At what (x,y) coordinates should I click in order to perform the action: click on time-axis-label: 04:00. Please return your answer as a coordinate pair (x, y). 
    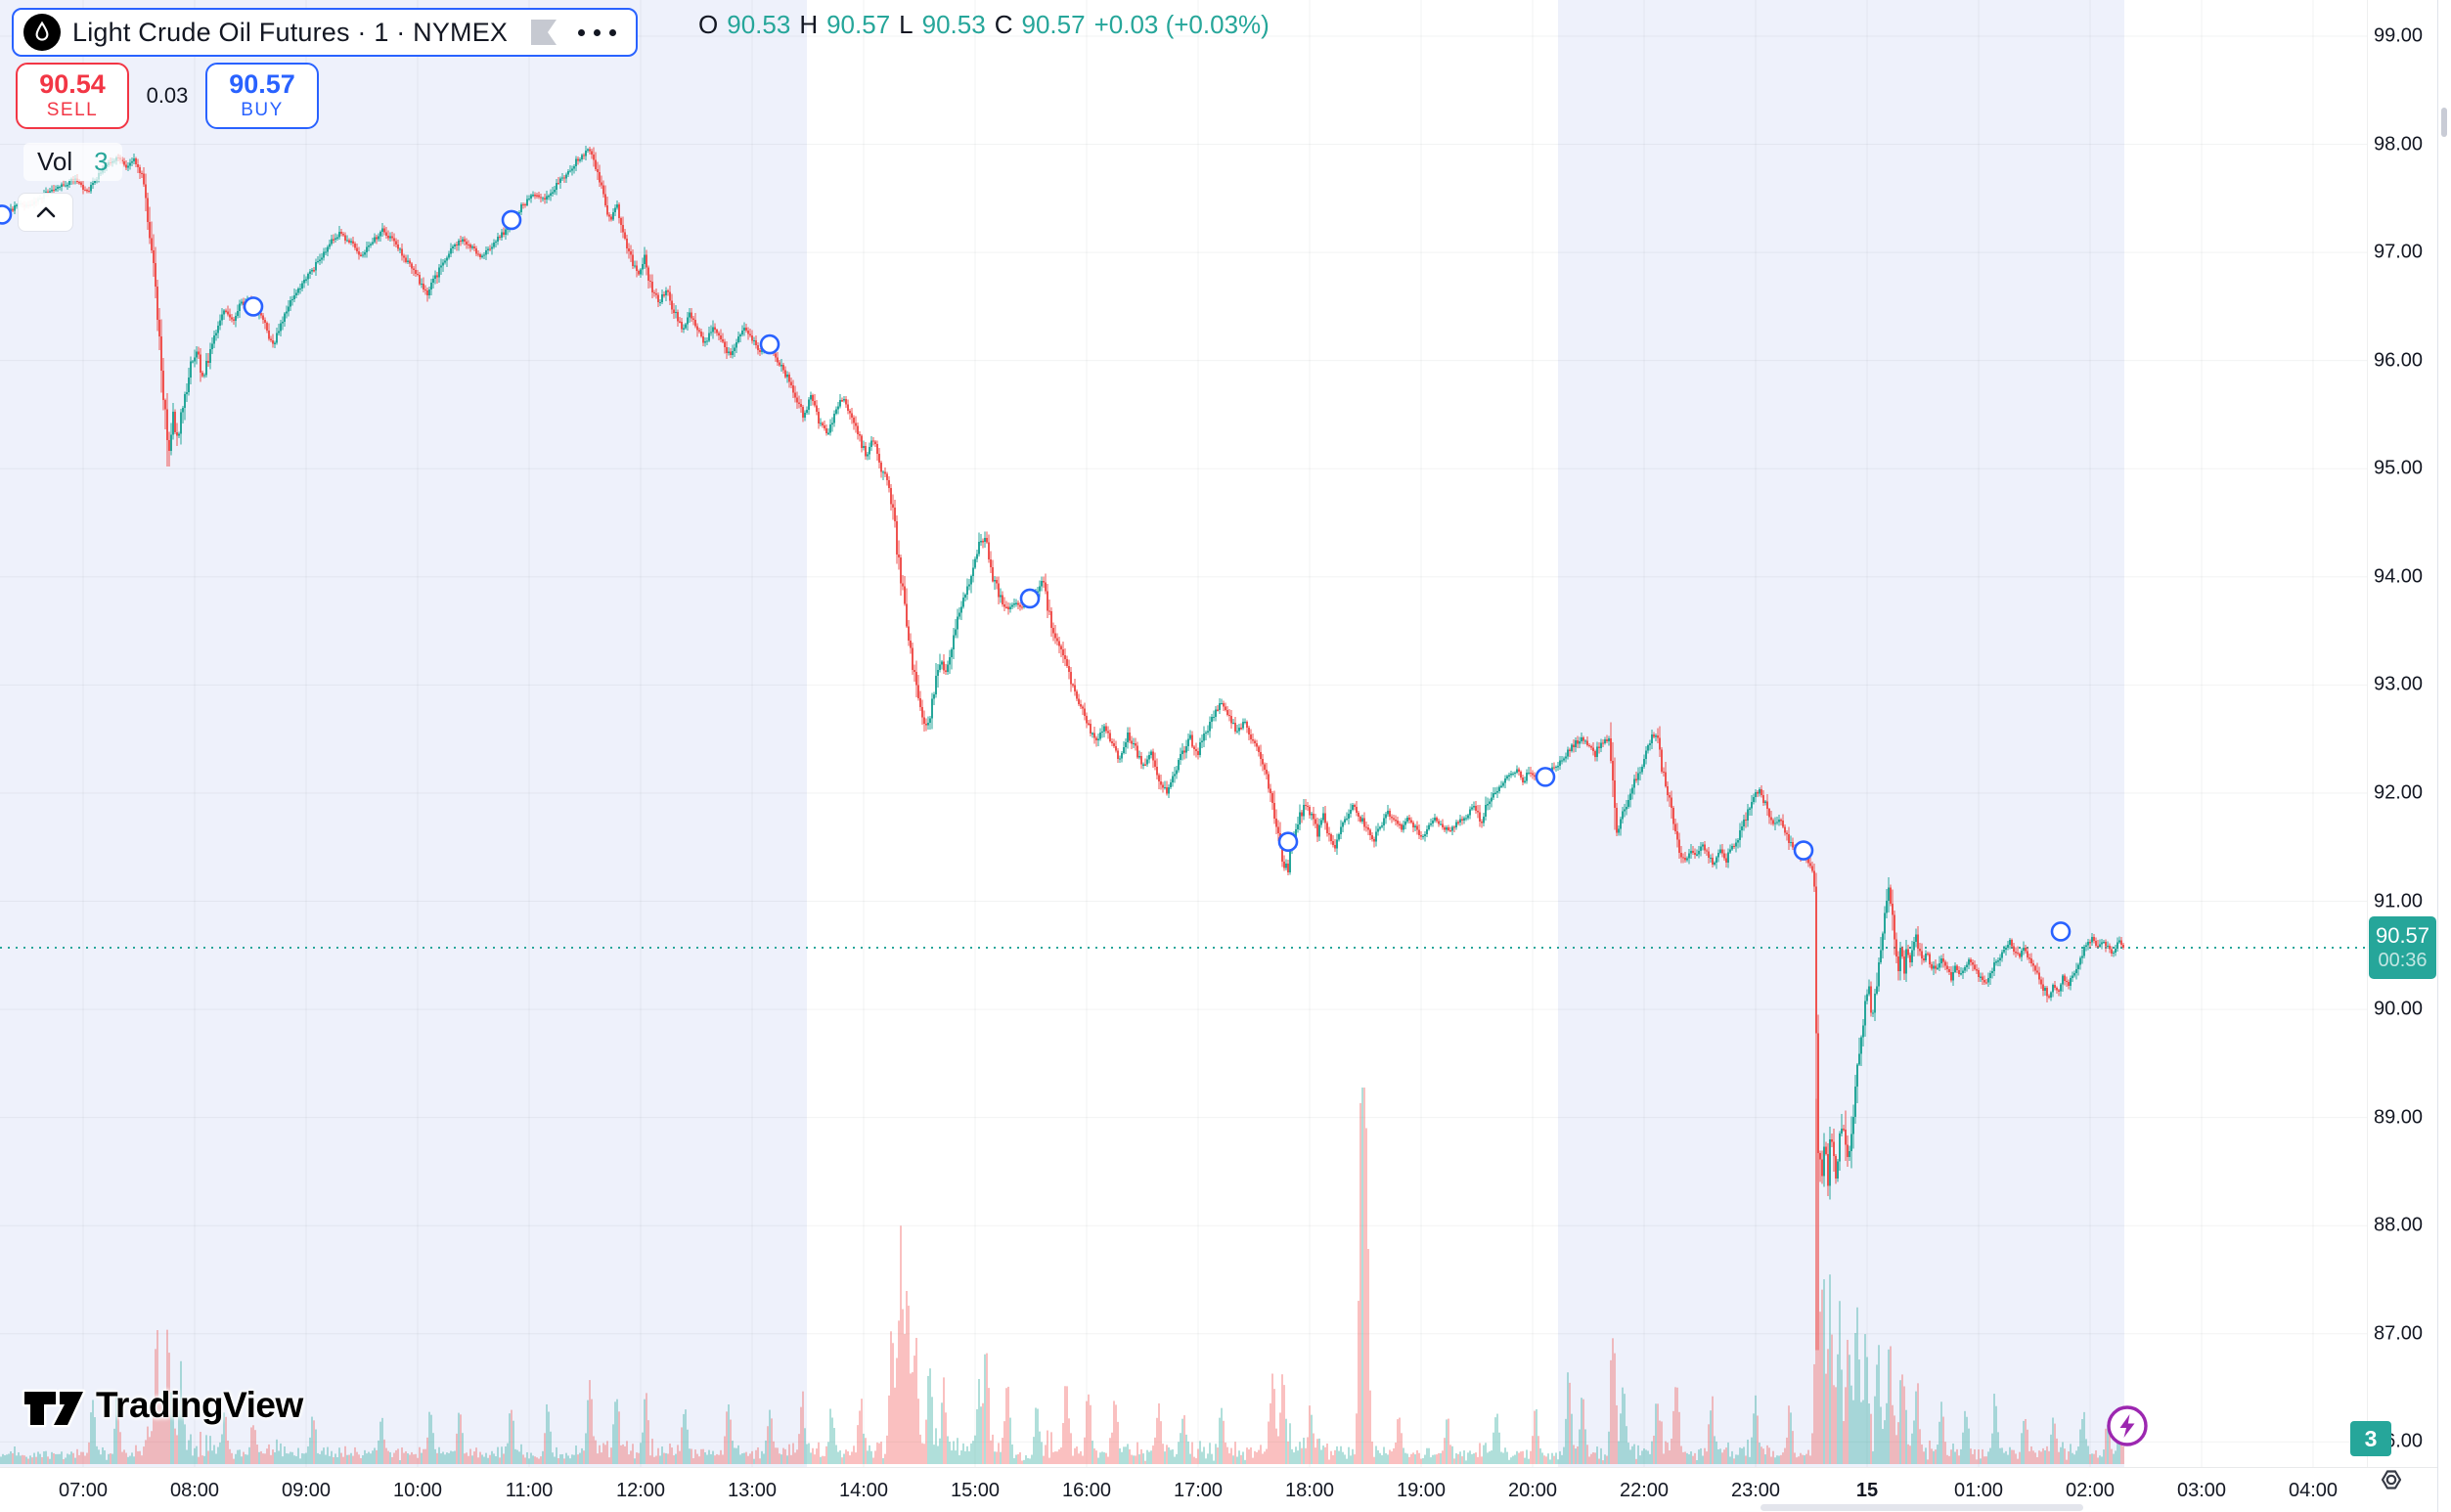
    Looking at the image, I should click on (2313, 1491).